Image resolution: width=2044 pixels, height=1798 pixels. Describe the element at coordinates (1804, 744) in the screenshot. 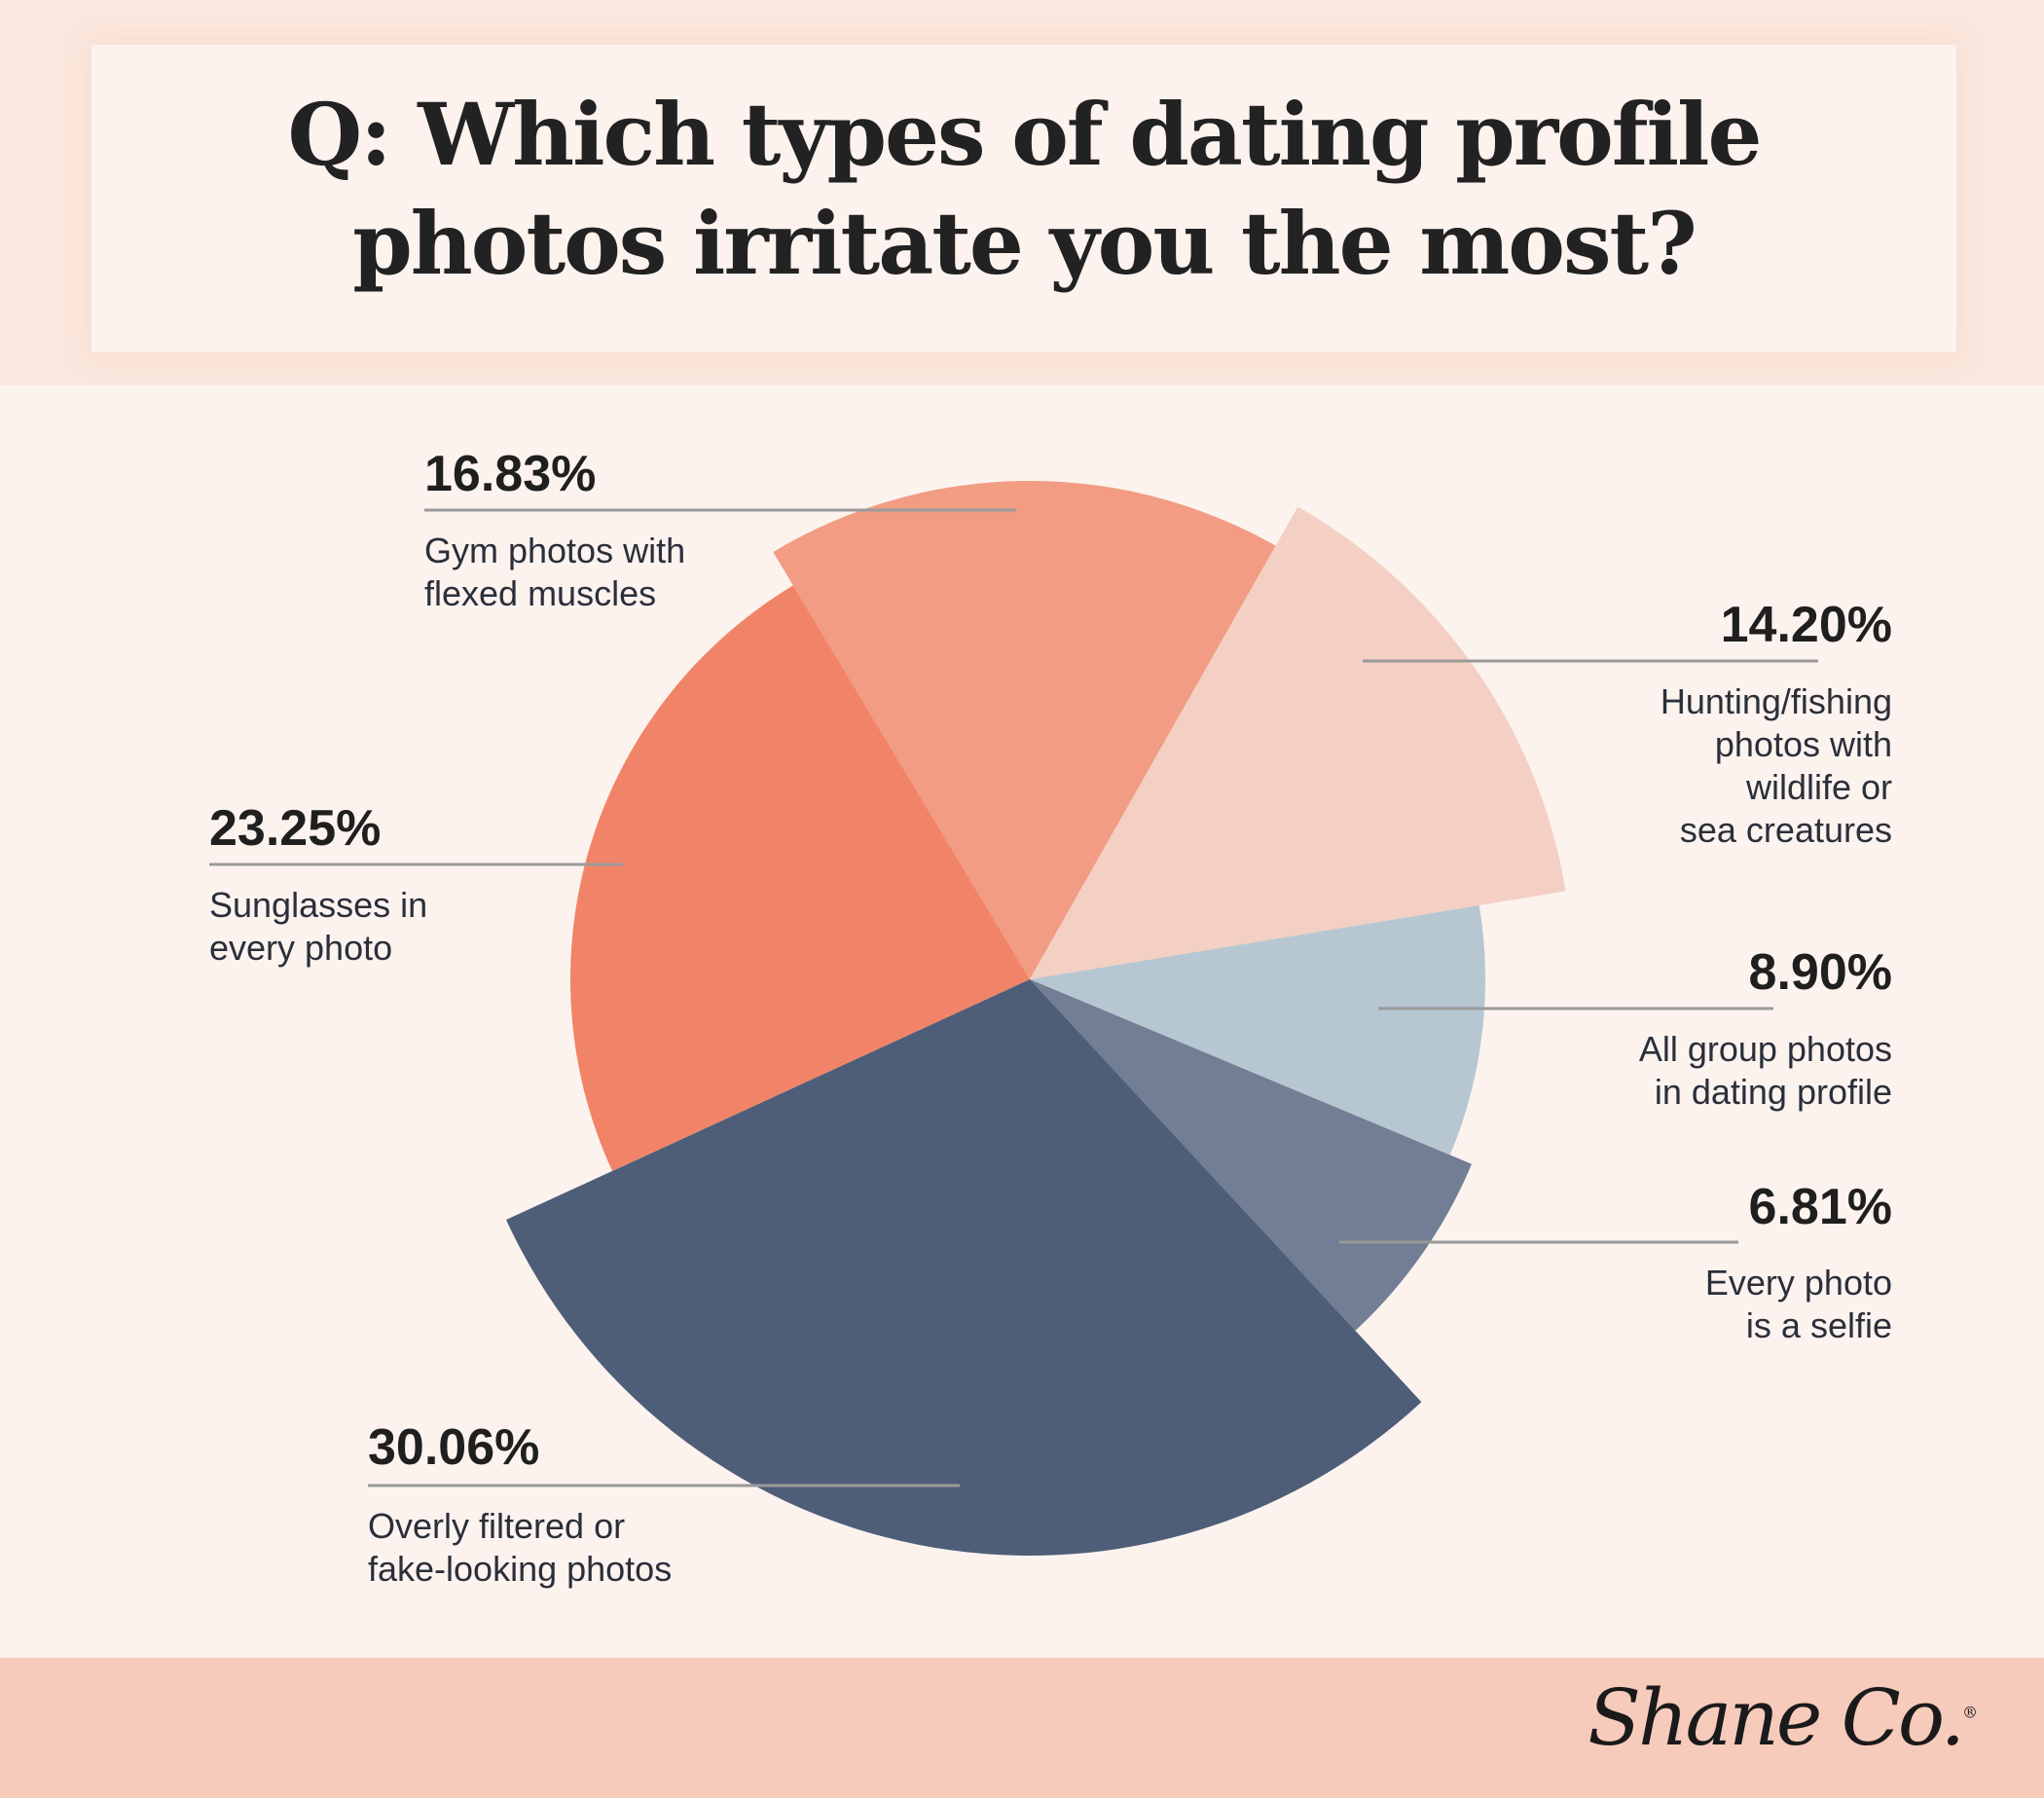

I see `slice-category-label: photos with` at that location.